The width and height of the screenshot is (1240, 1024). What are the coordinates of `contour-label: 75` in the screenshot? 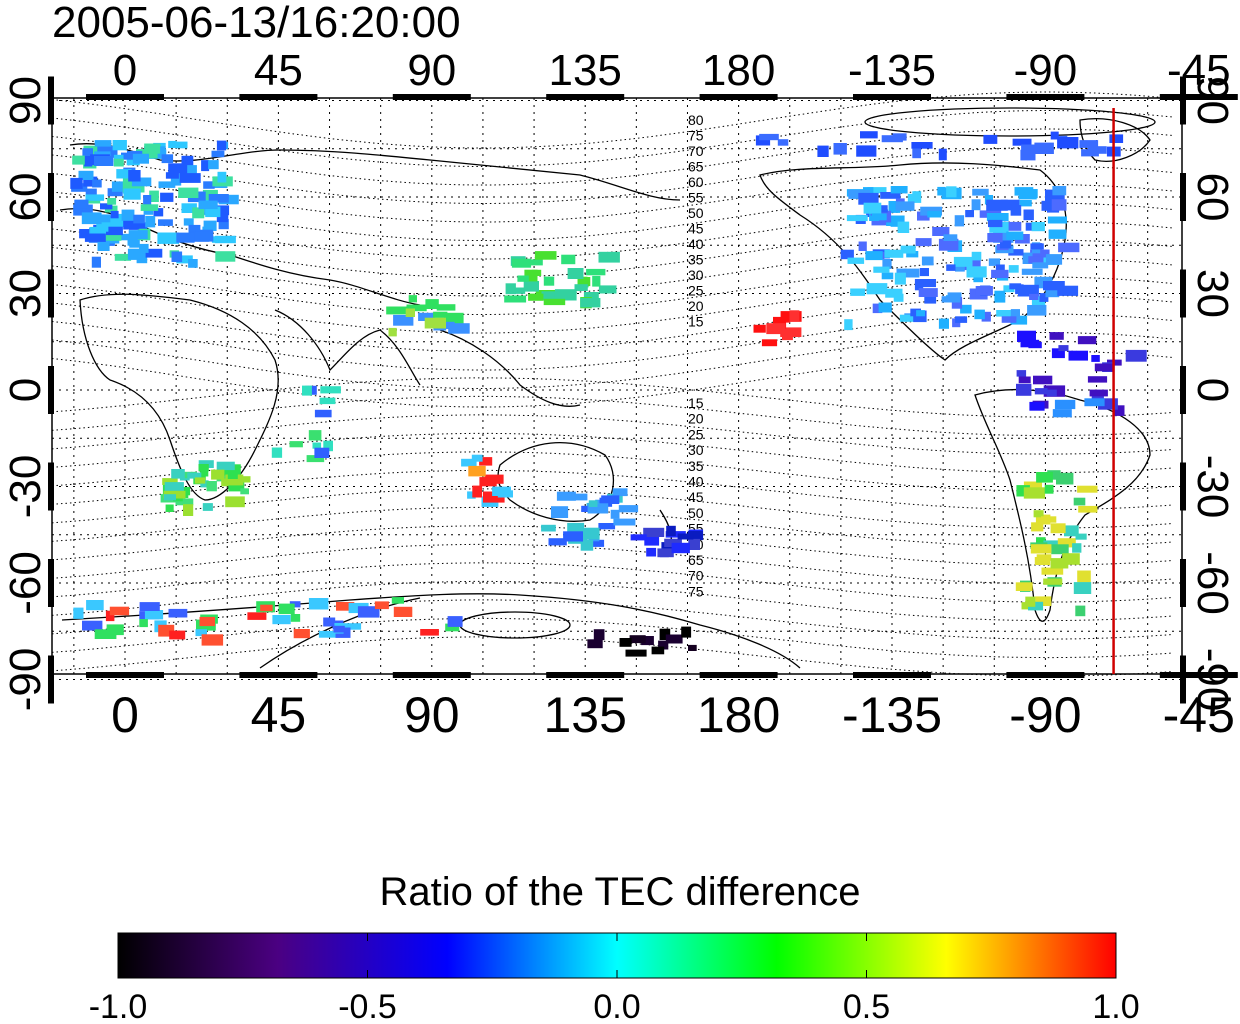 It's located at (696, 591).